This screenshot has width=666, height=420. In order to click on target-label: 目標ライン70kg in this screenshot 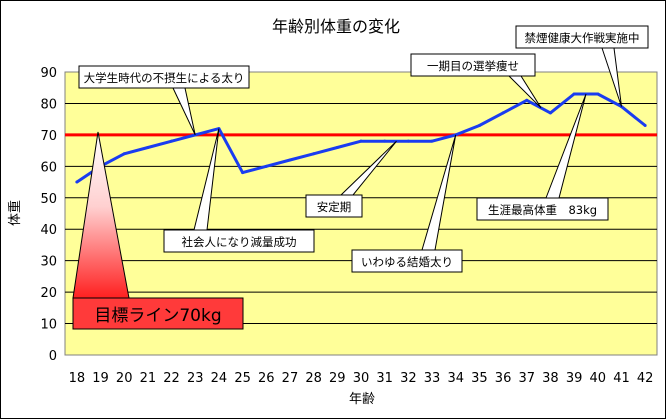, I will do `click(157, 316)`.